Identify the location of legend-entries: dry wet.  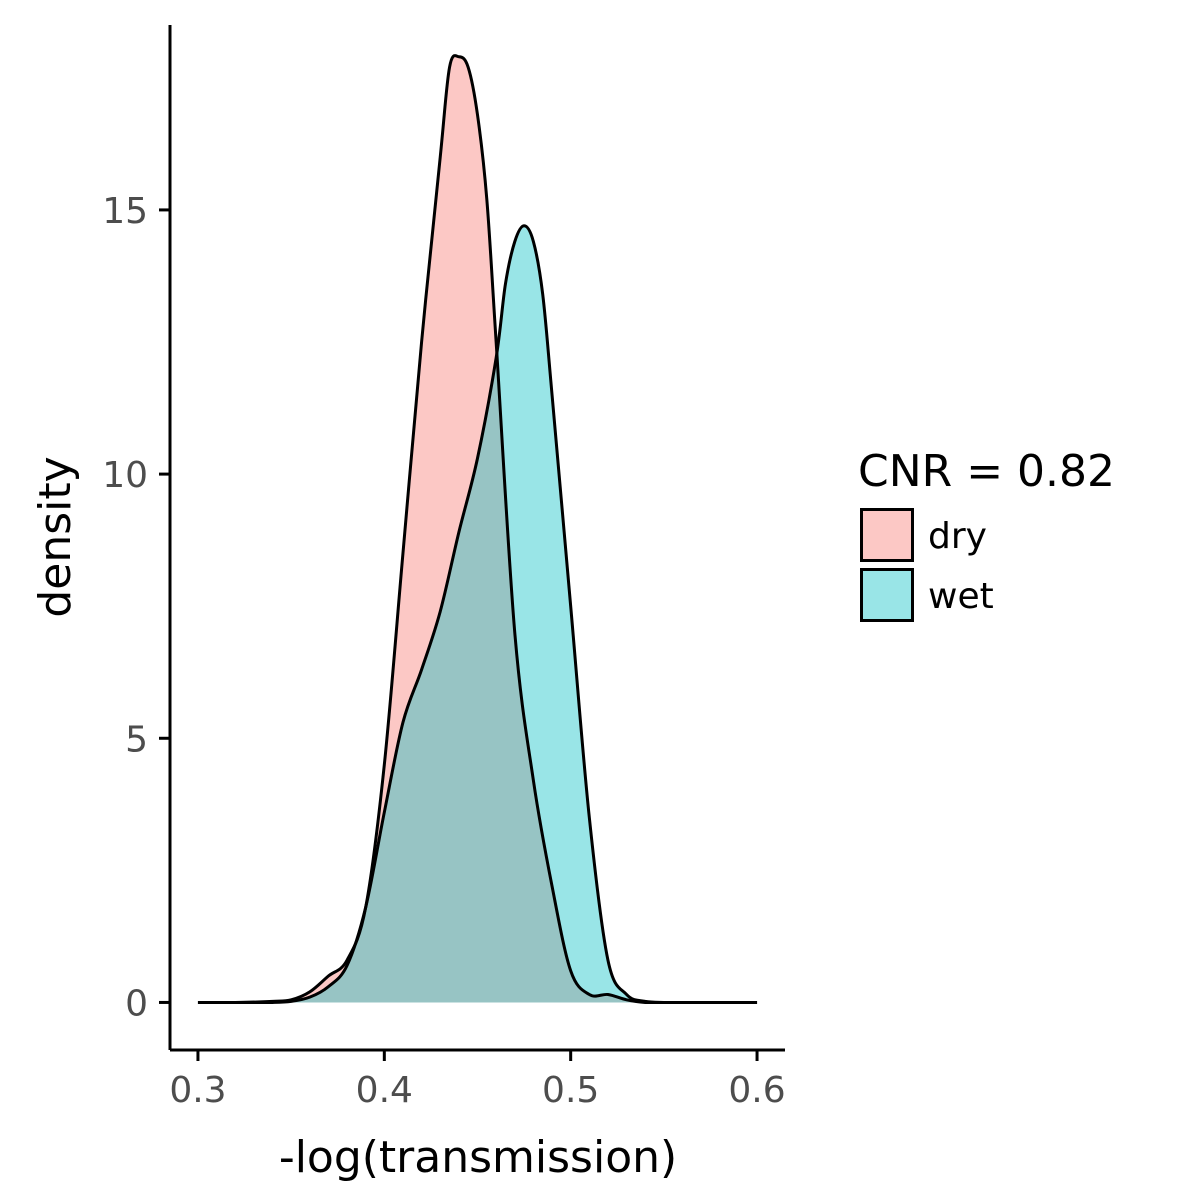
(927, 565).